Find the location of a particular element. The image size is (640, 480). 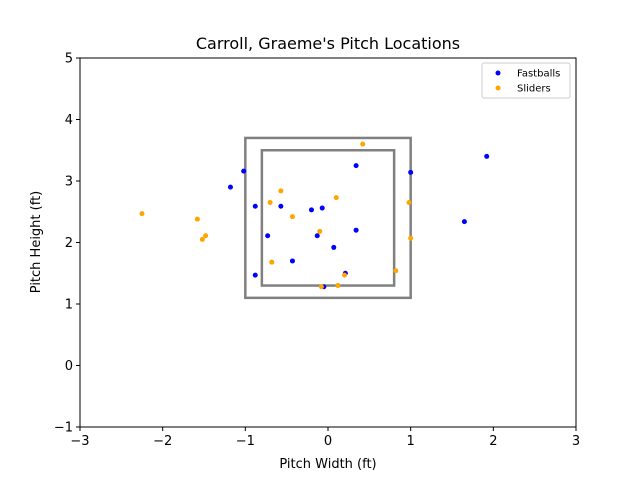

y-tick-label: 2 is located at coordinates (69, 243).